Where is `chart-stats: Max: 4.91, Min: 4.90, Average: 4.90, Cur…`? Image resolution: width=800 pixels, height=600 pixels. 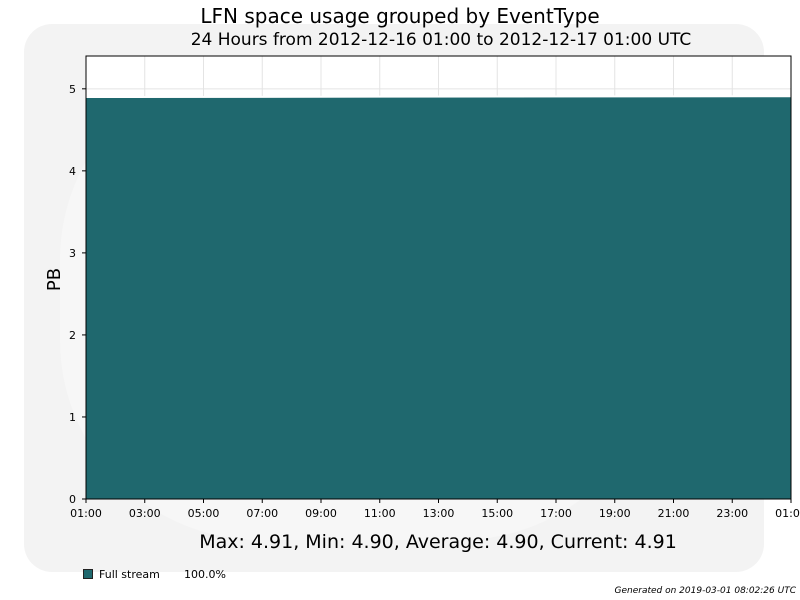 chart-stats: Max: 4.91, Min: 4.90, Average: 4.90, Cur… is located at coordinates (438, 542).